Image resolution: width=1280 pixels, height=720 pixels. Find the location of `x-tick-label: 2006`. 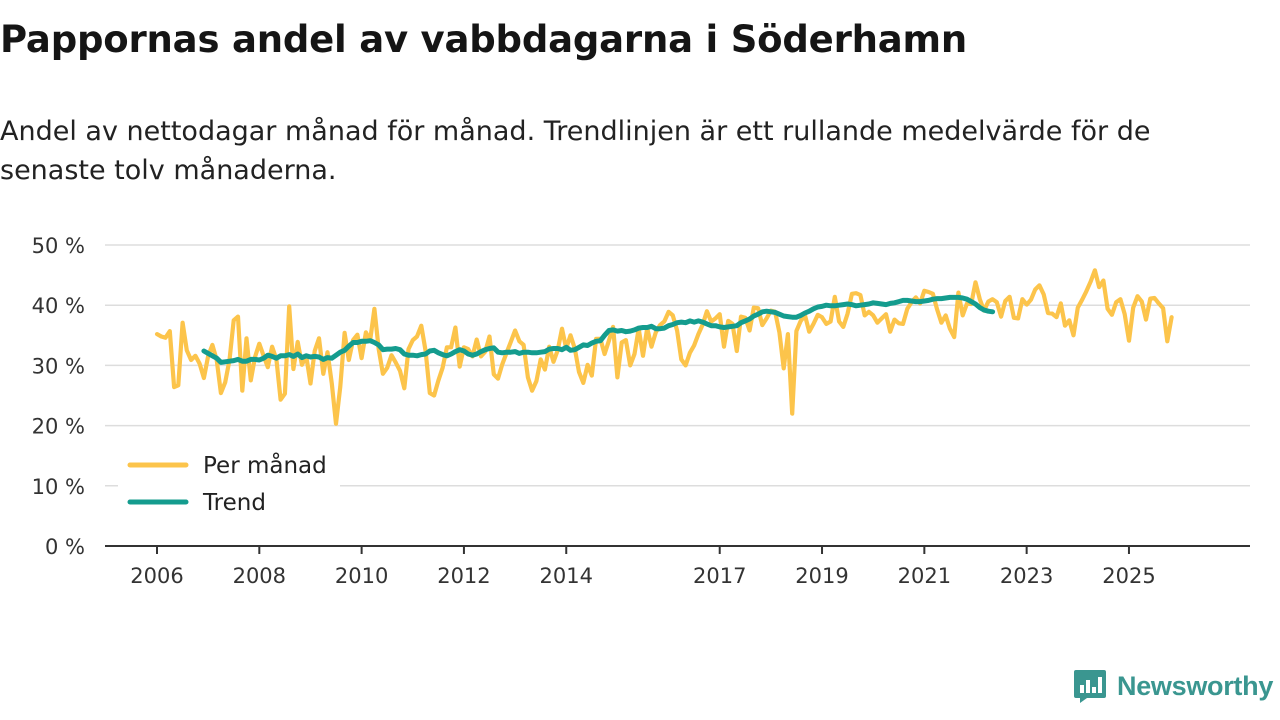

x-tick-label: 2006 is located at coordinates (156, 576).